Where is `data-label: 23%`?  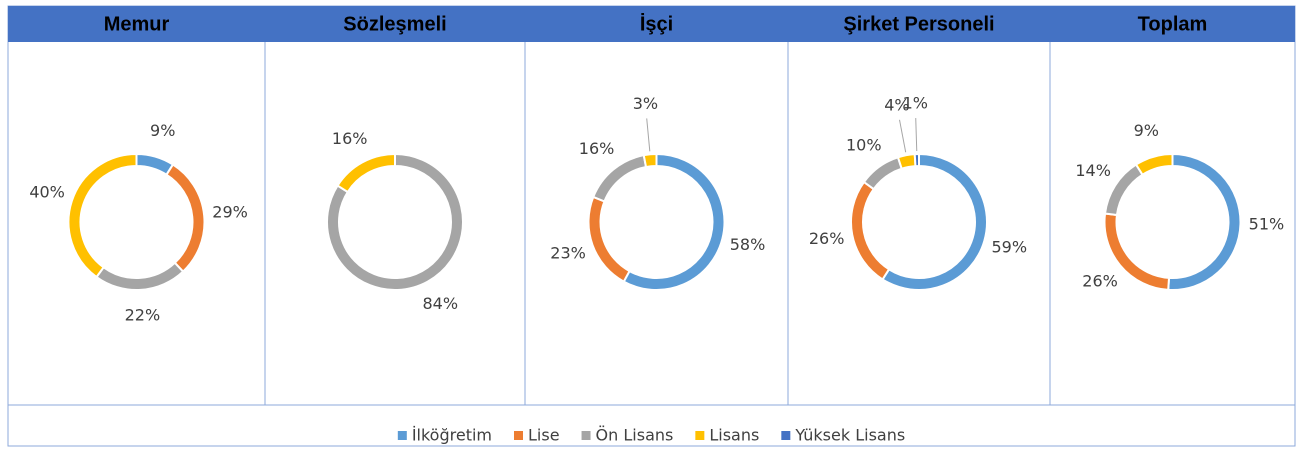 data-label: 23% is located at coordinates (568, 252).